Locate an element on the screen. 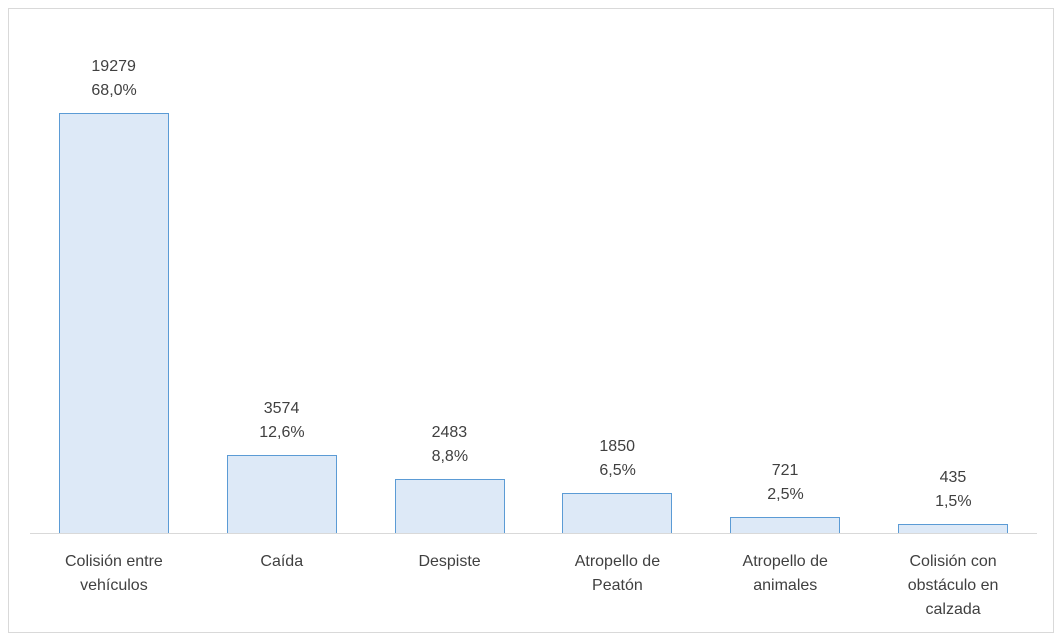 This screenshot has height=642, width=1063. percentage-label: 2,5% is located at coordinates (785, 495).